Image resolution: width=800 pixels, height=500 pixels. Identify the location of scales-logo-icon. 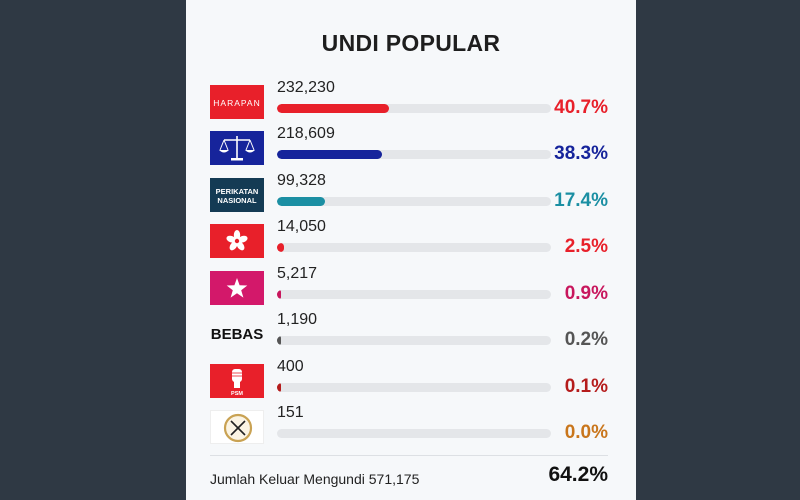
(237, 148).